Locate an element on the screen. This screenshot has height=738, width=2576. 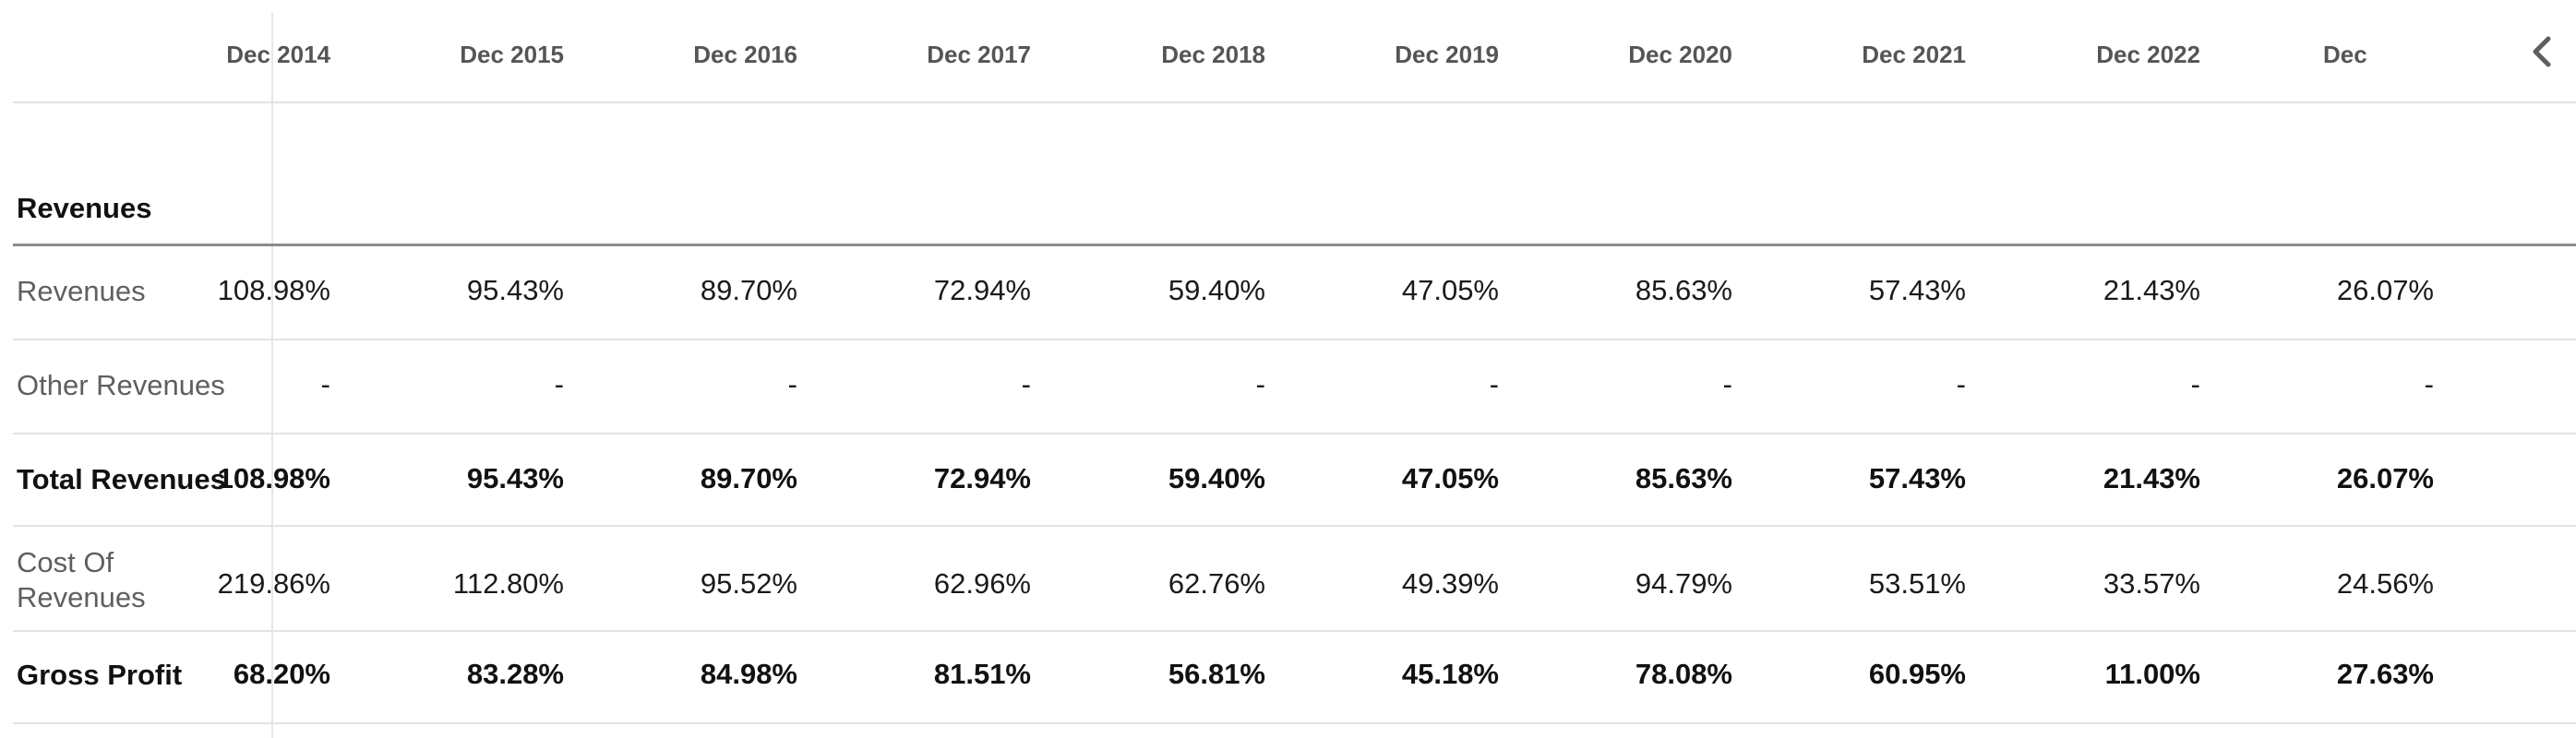
scroll-left-button is located at coordinates (2543, 51).